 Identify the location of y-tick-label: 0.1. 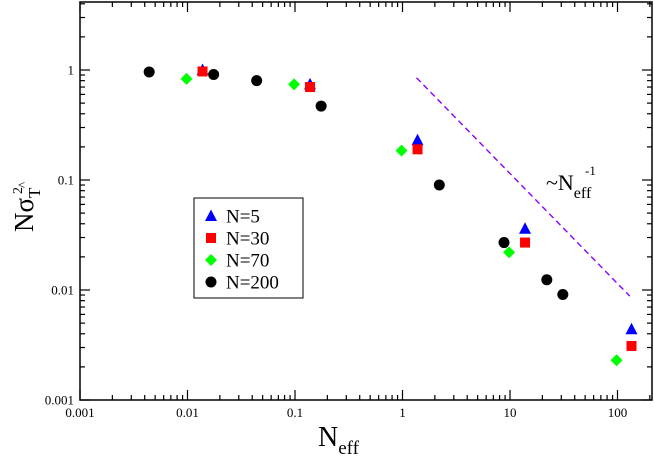
(66, 180).